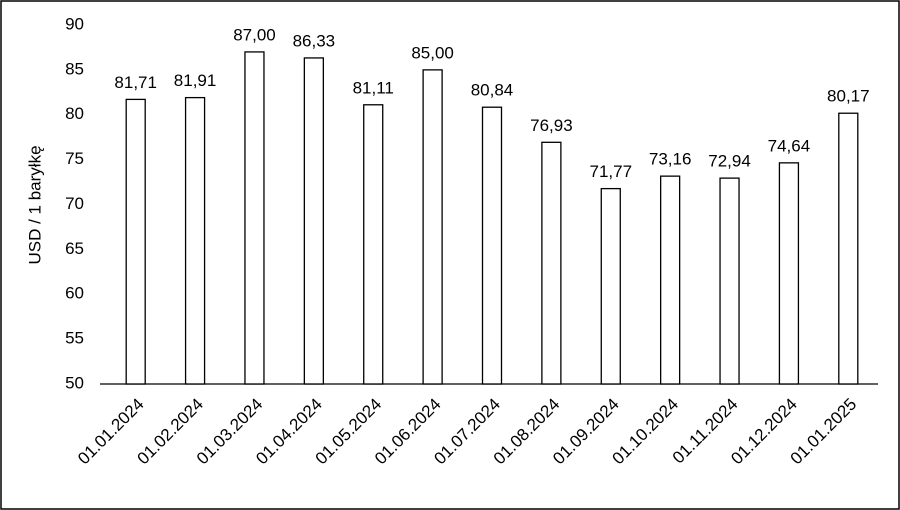  I want to click on value-label: 73,16, so click(670, 159).